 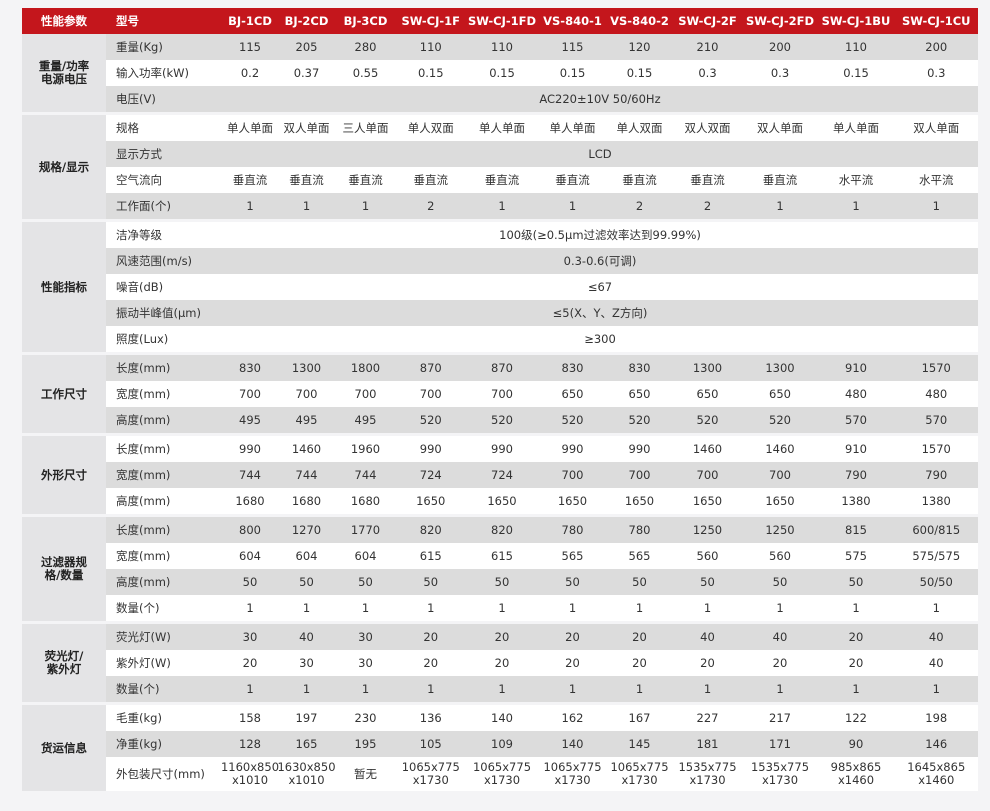 What do you see at coordinates (430, 529) in the screenshot?
I see `cell-value: 820` at bounding box center [430, 529].